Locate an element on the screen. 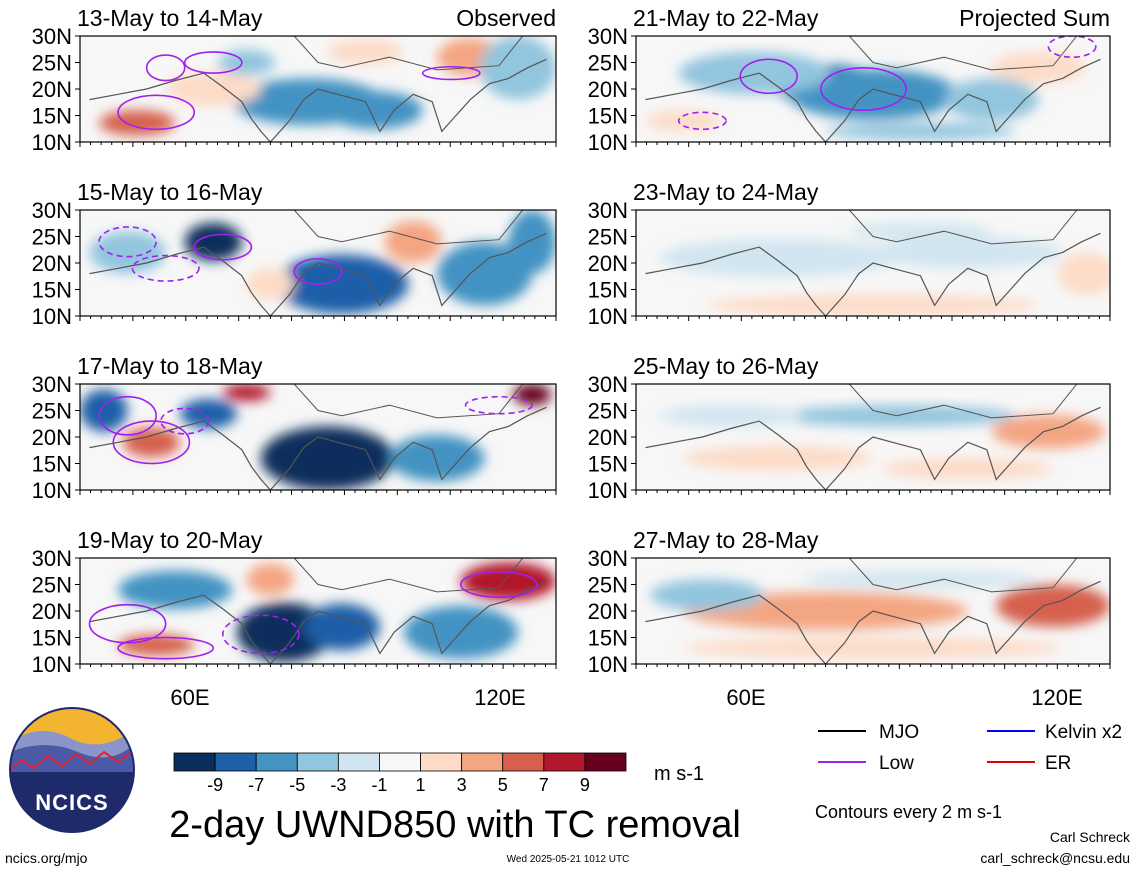  panel-date: 17-May to 18-May is located at coordinates (170, 366).